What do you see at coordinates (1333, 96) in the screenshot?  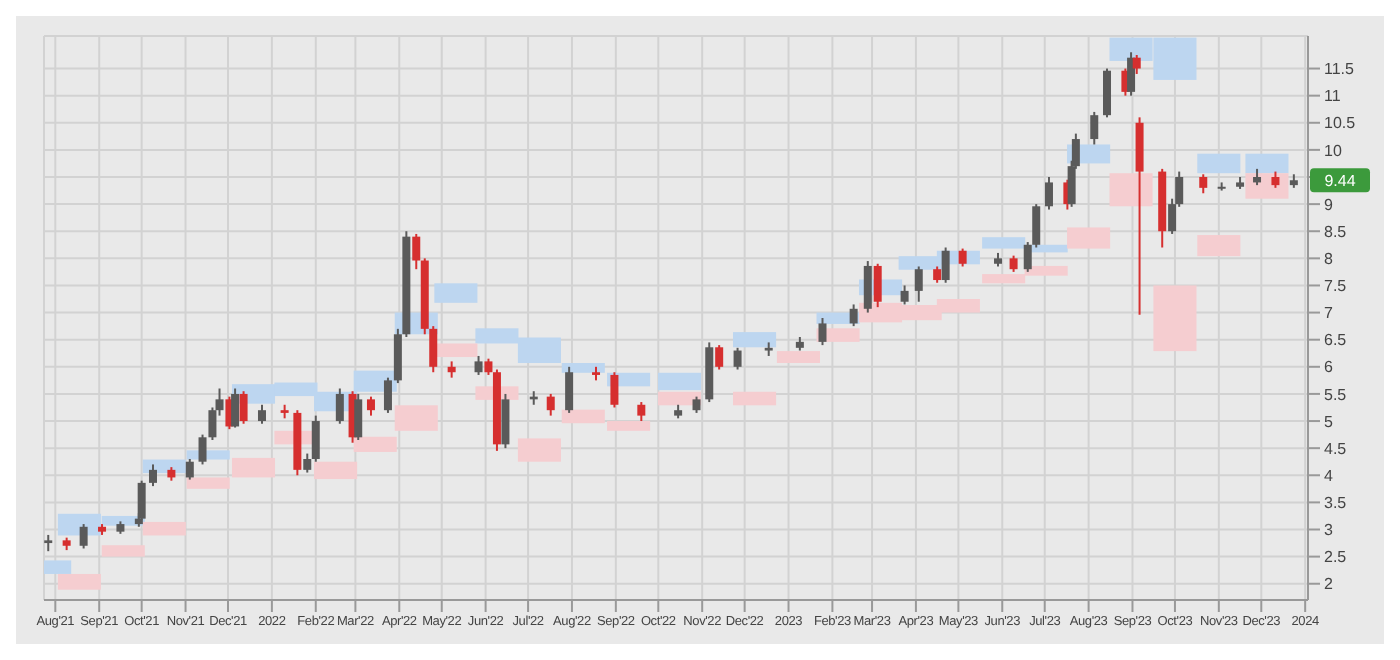 I see `y-tick-label: 11` at bounding box center [1333, 96].